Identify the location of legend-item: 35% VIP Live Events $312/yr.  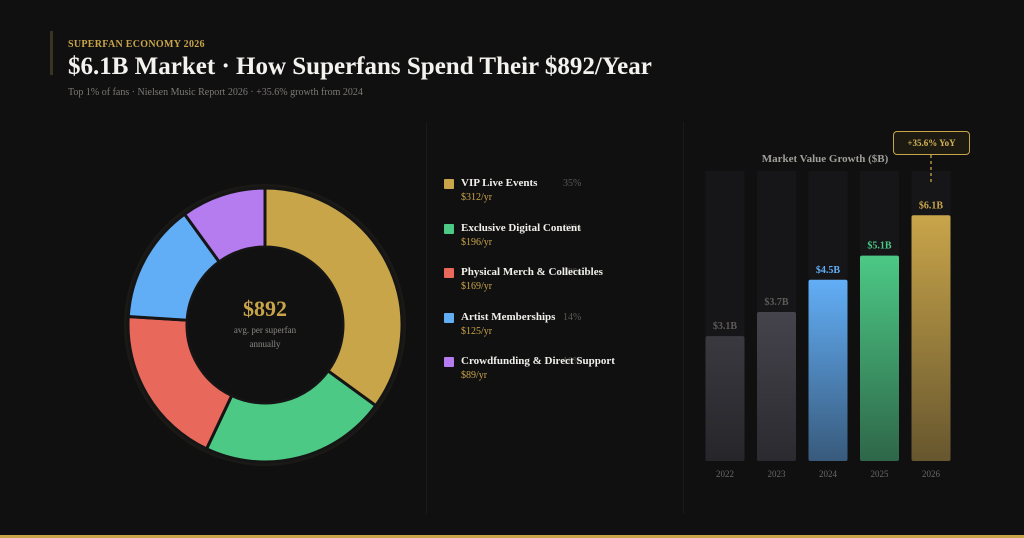
(559, 199).